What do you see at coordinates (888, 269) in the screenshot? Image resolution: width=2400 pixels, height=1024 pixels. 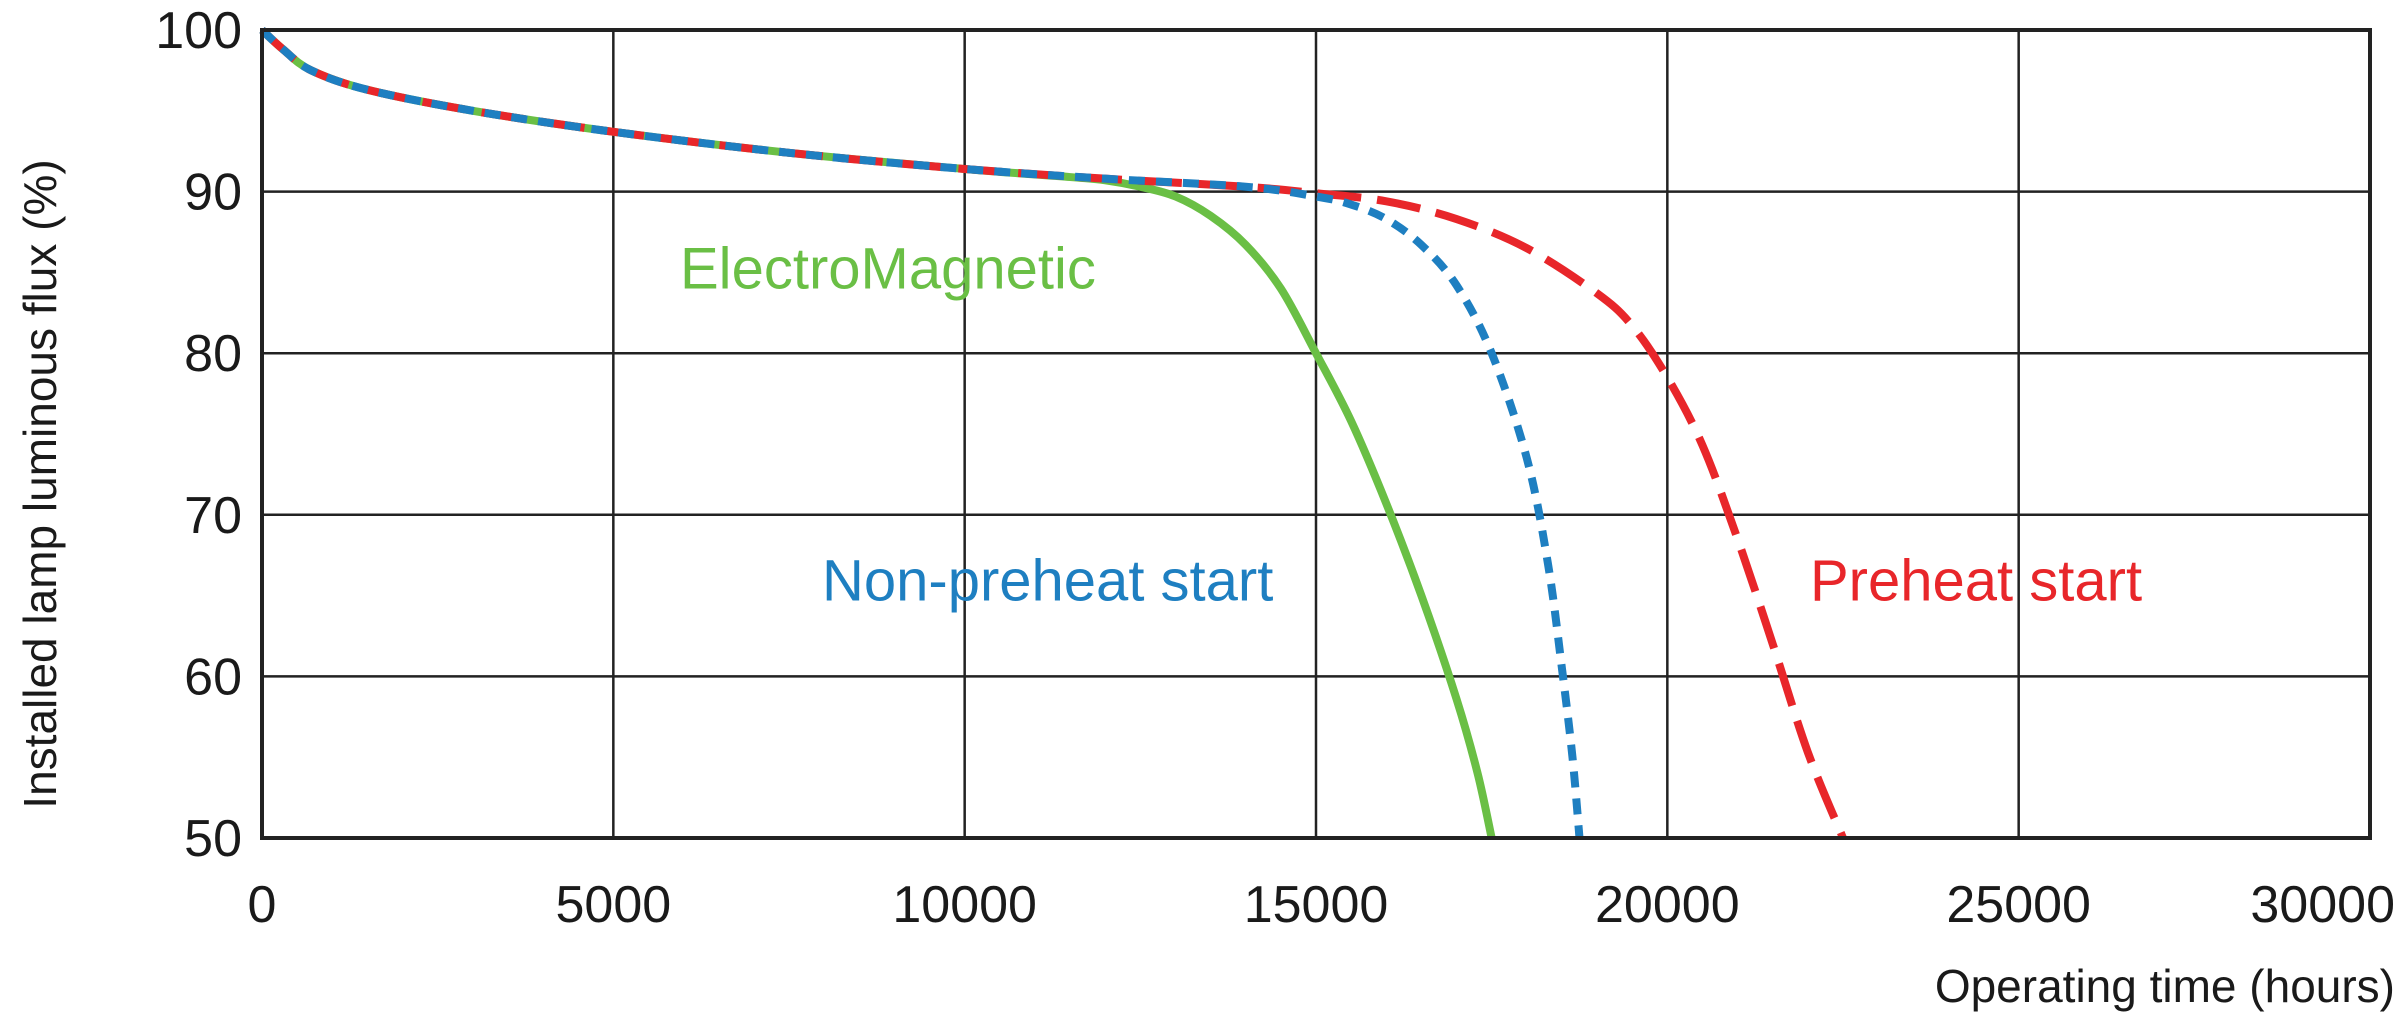 I see `series-label-electromagnetic: ElectroMagnetic` at bounding box center [888, 269].